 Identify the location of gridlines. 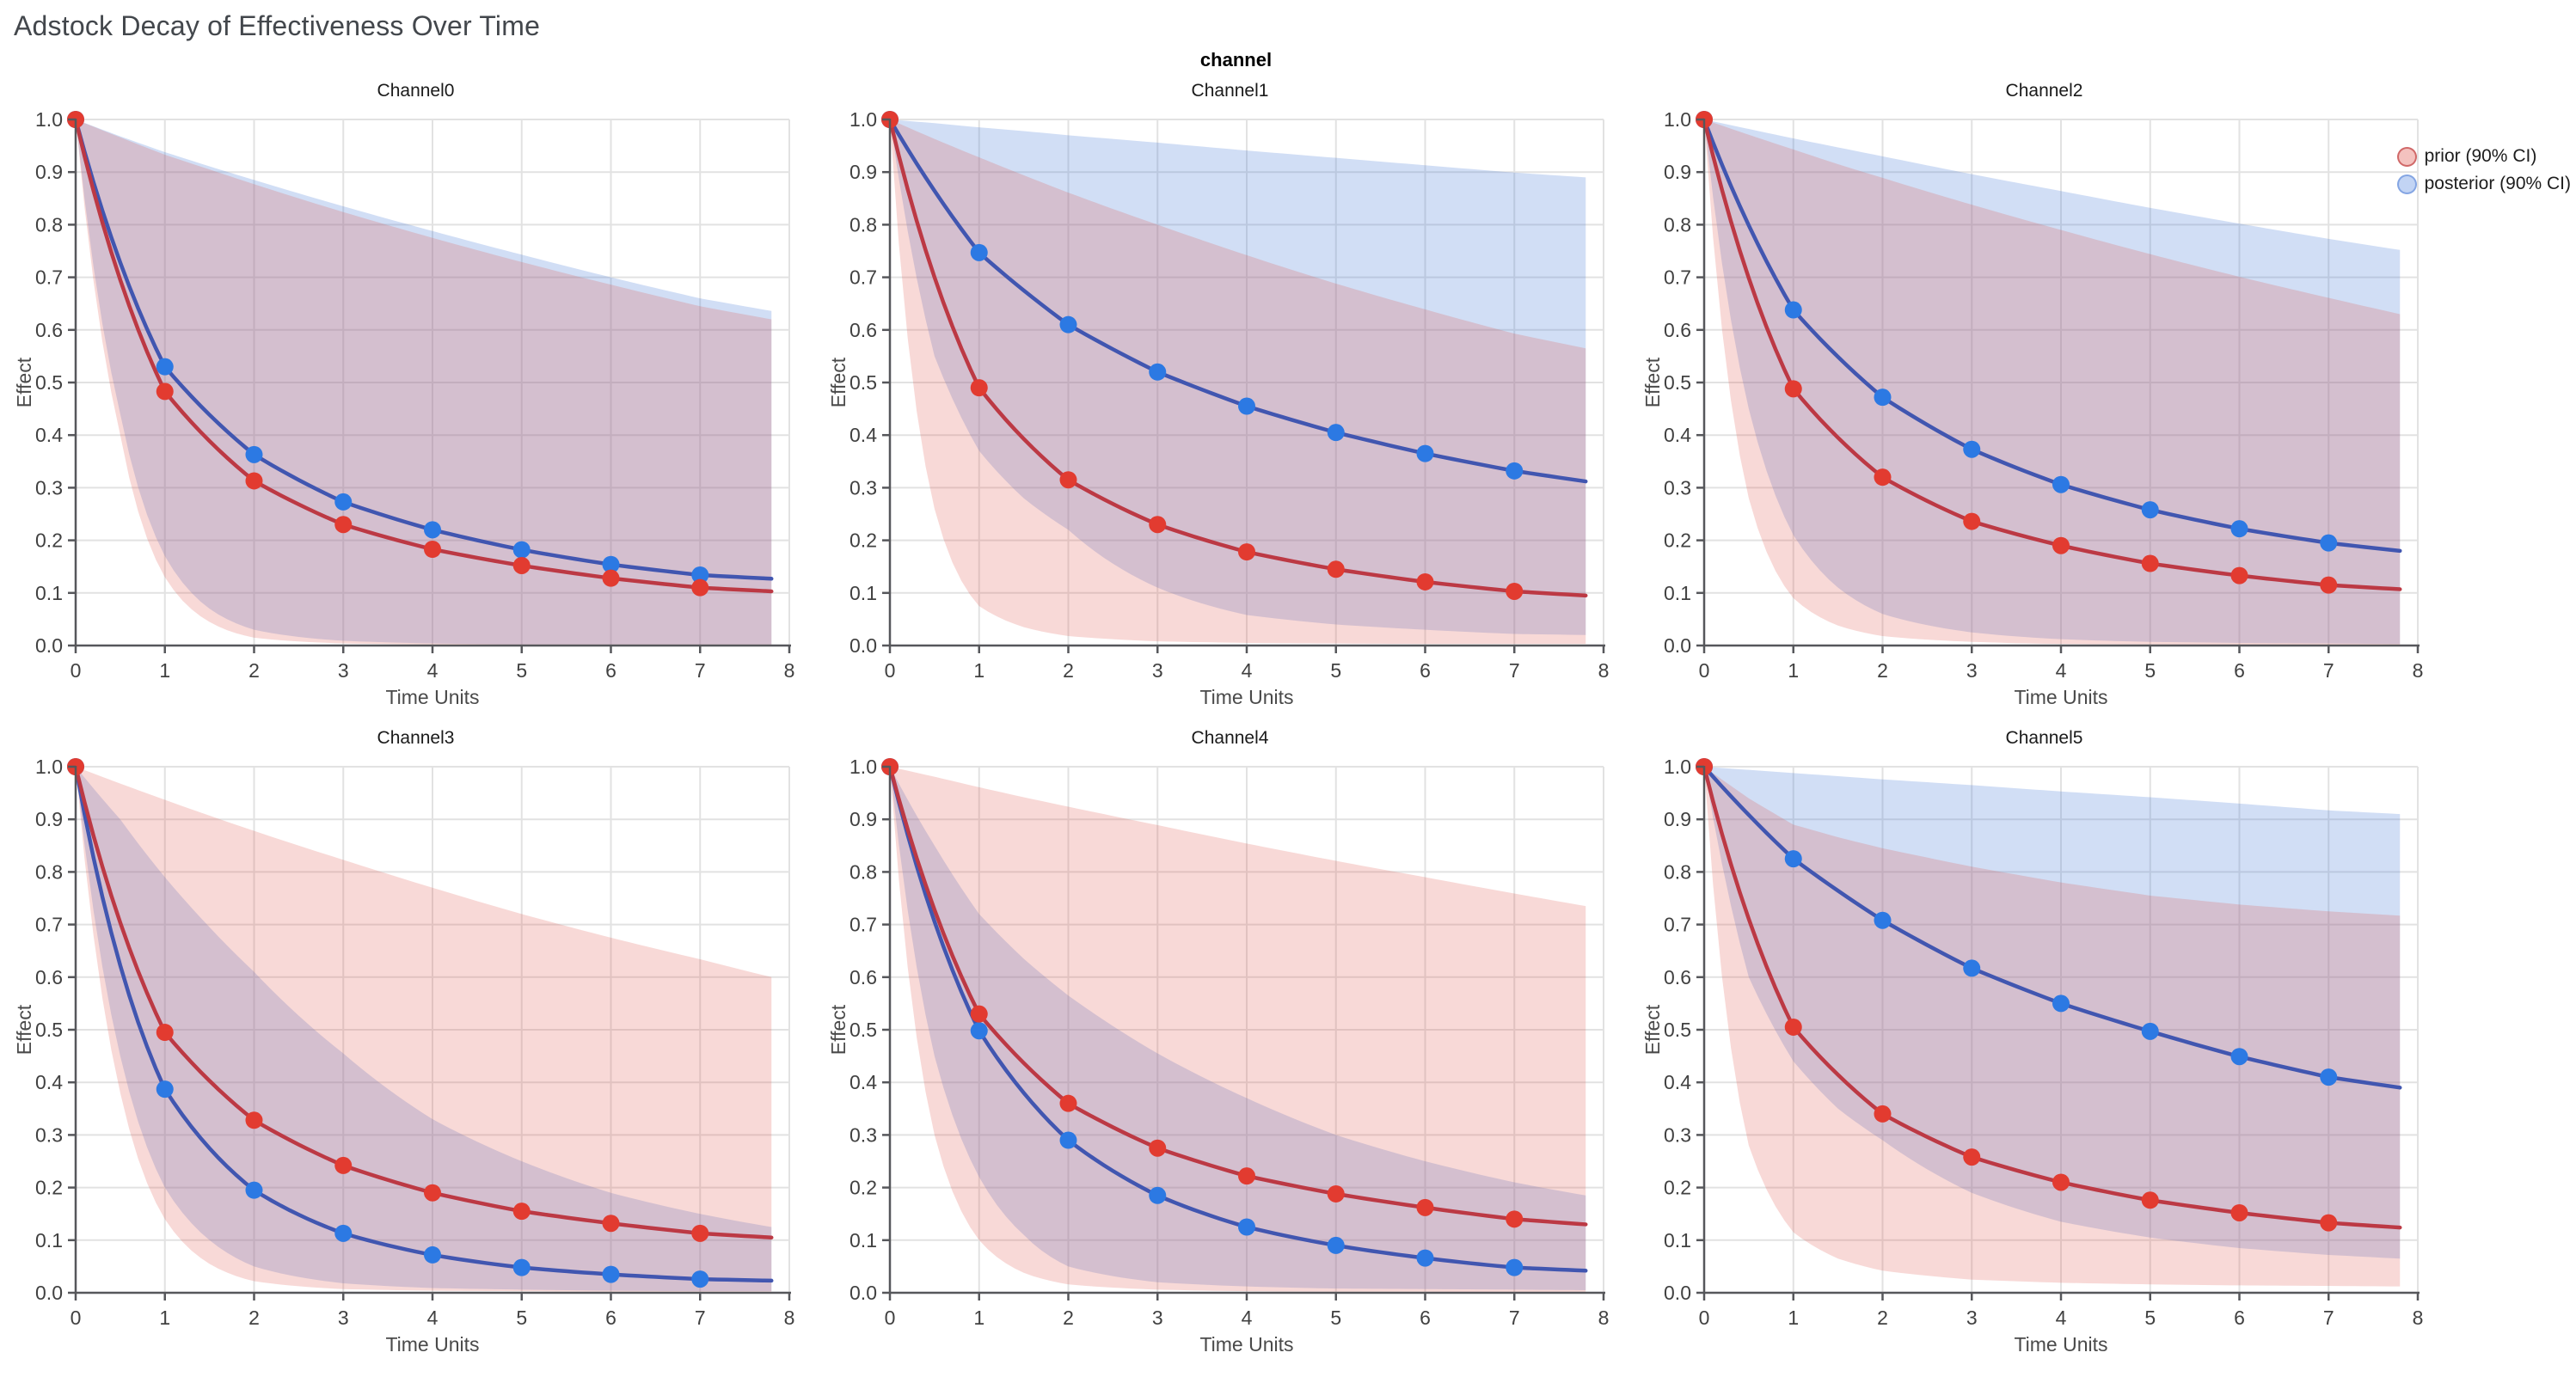
(2061, 383).